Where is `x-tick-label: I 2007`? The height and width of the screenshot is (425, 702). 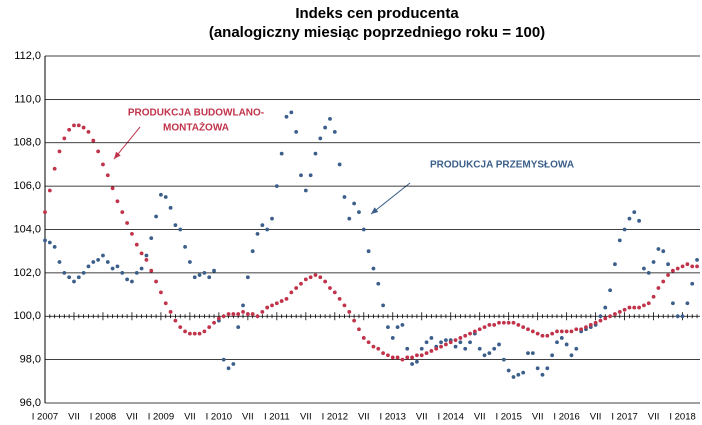 x-tick-label: I 2007 is located at coordinates (45, 417).